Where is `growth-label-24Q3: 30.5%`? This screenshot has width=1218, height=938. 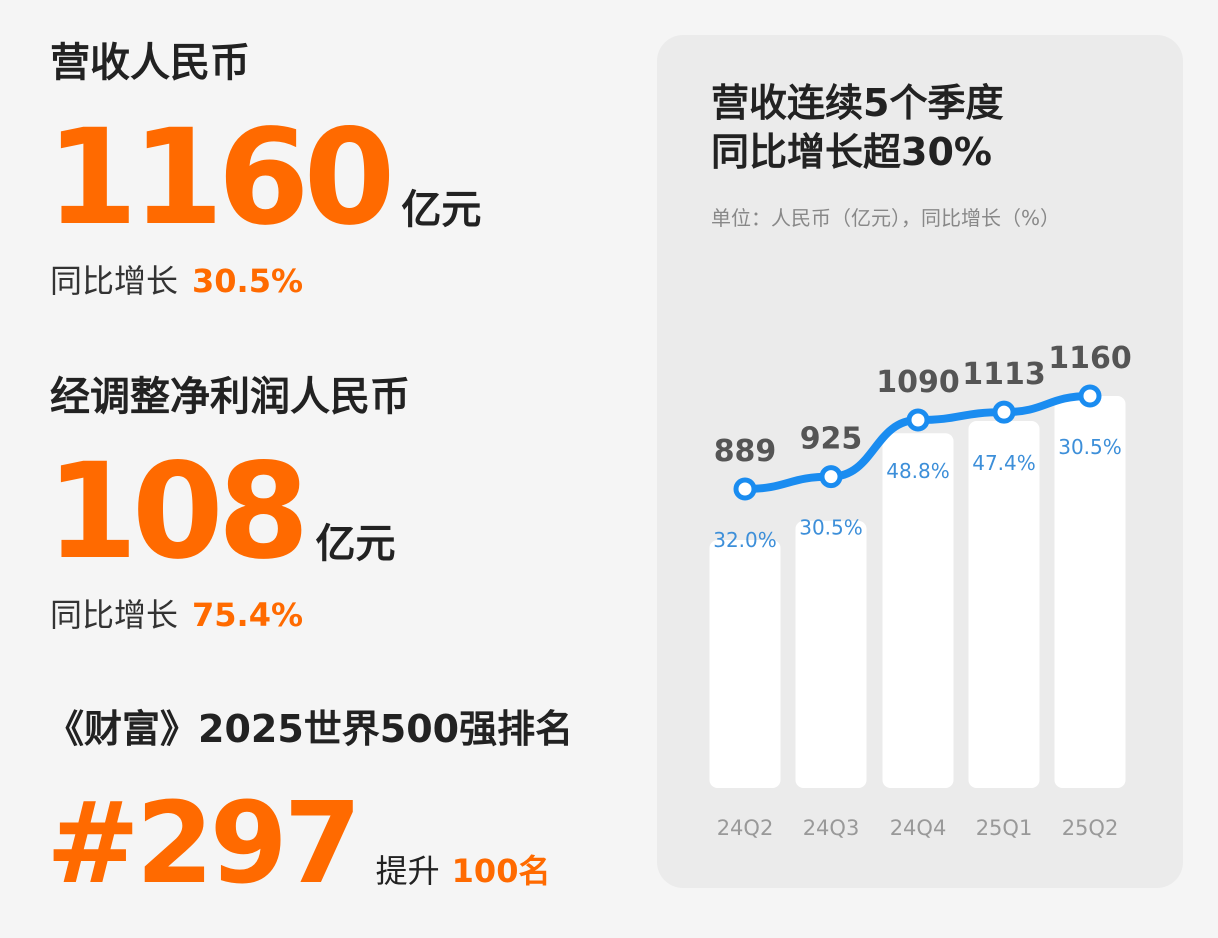
growth-label-24Q3: 30.5% is located at coordinates (831, 528).